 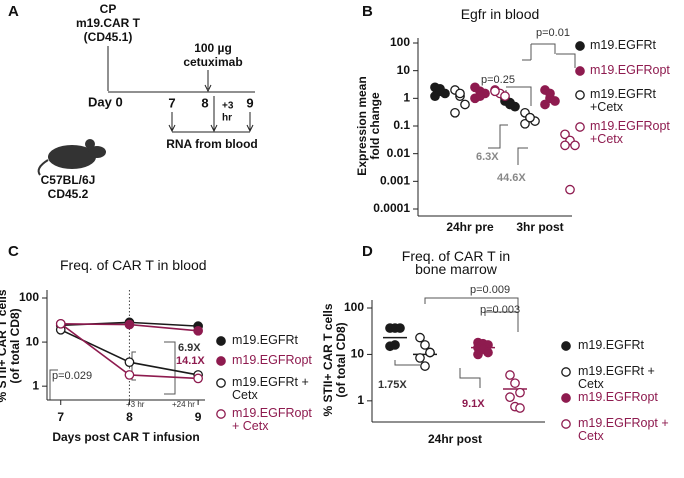 What do you see at coordinates (498, 80) in the screenshot?
I see `annotation: p=0.25` at bounding box center [498, 80].